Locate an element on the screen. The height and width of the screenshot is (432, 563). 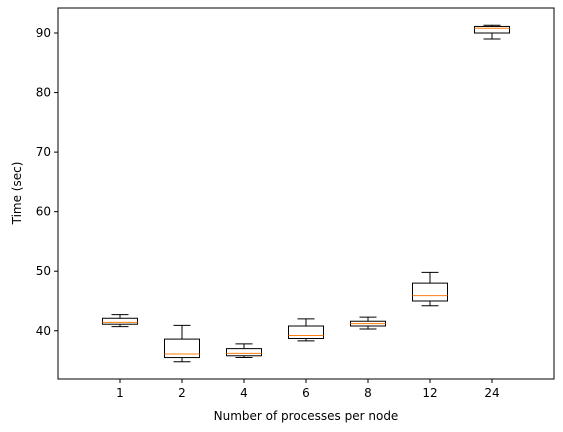
y-tick-label: 50 is located at coordinates (43, 271).